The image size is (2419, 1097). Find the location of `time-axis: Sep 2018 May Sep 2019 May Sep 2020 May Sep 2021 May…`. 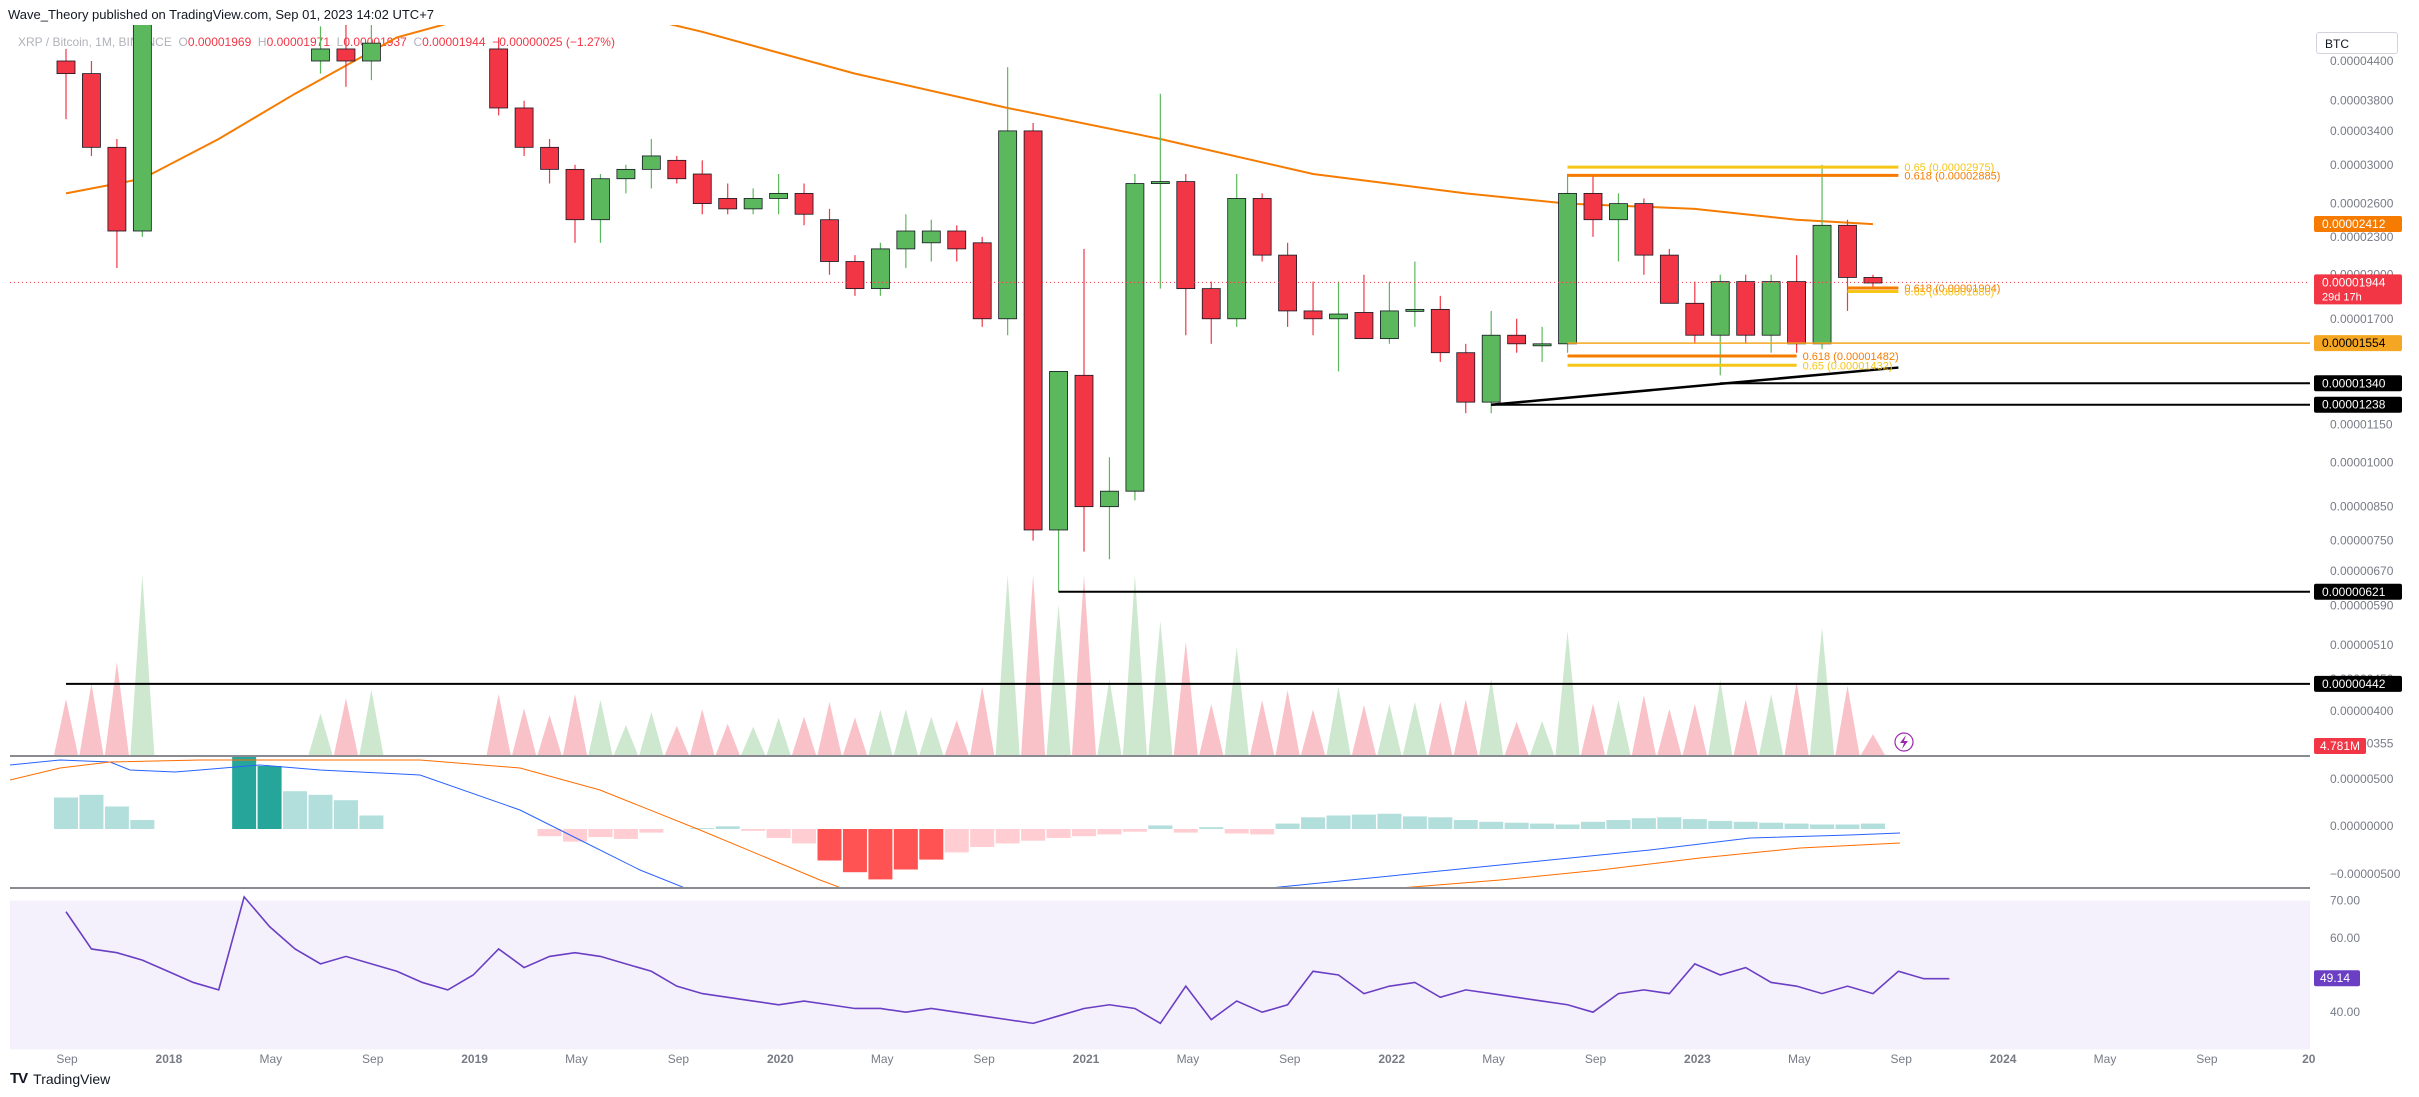

time-axis: Sep 2018 May Sep 2019 May Sep 2020 May Sep 2021 May… is located at coordinates (1185, 1059).